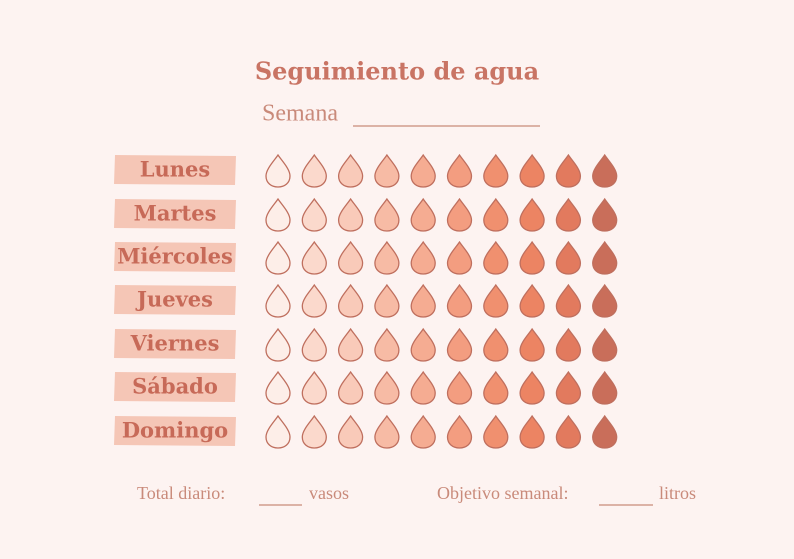  I want to click on day-label: Domingo, so click(175, 430).